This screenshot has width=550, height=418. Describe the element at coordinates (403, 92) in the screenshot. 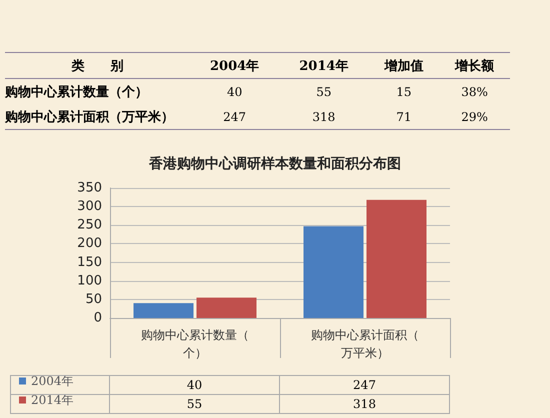

I see `text: 15` at that location.